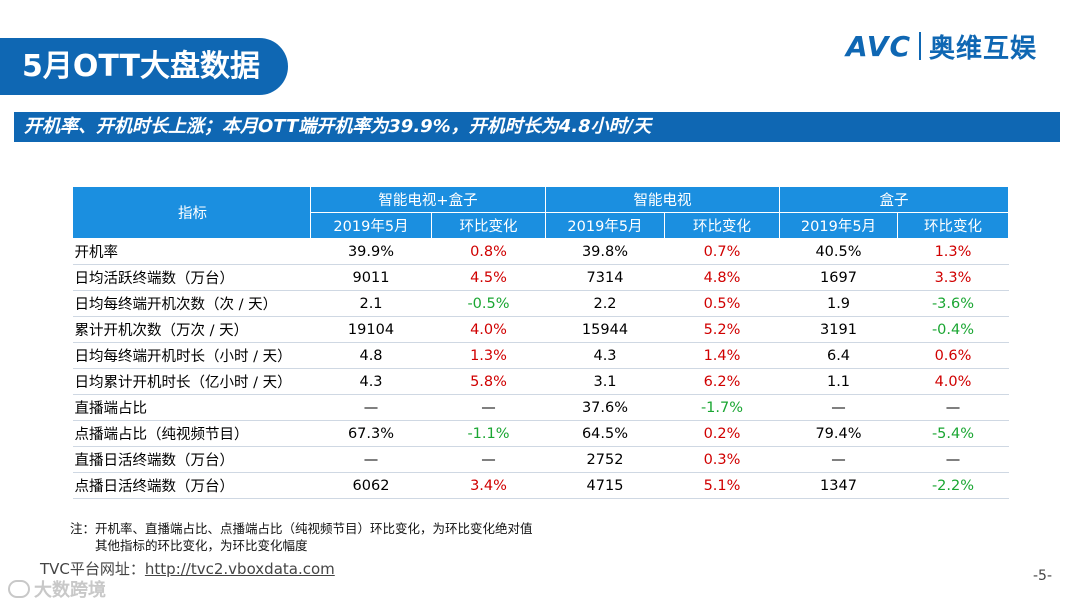 Image resolution: width=1080 pixels, height=608 pixels. Describe the element at coordinates (953, 329) in the screenshot. I see `change-cell: -0.4%` at that location.